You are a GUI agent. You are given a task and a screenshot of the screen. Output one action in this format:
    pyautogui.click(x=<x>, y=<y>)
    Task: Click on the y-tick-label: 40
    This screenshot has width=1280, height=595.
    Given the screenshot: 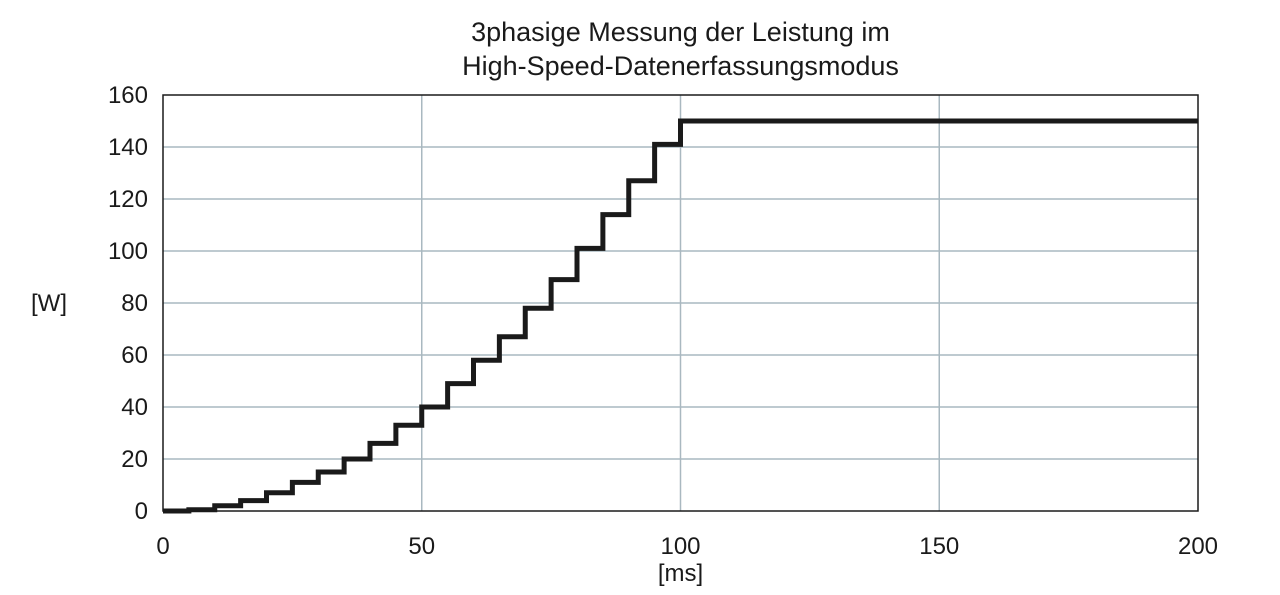 What is the action you would take?
    pyautogui.click(x=134, y=407)
    